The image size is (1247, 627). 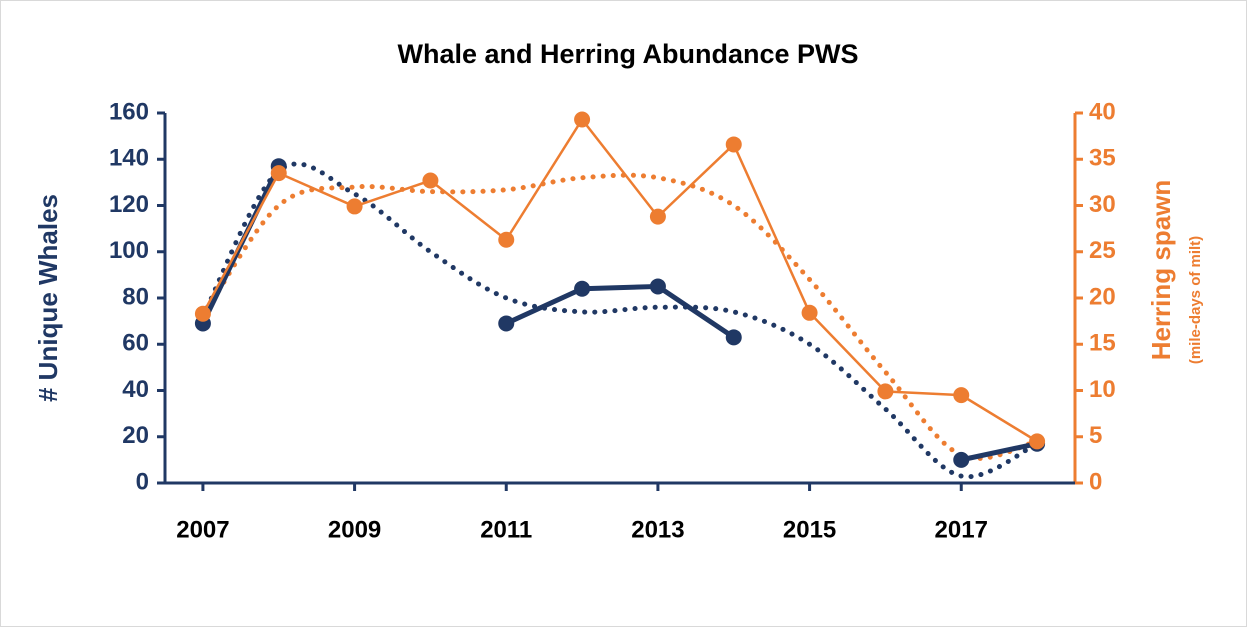 I want to click on y2-axis-sublabel: (mile-days of milt), so click(x=1195, y=300).